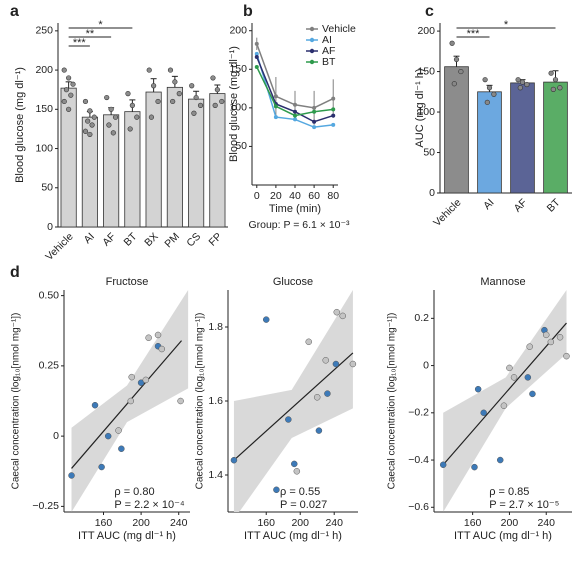 The image size is (580, 561). I want to click on legend-label: Vehicle, so click(339, 29).